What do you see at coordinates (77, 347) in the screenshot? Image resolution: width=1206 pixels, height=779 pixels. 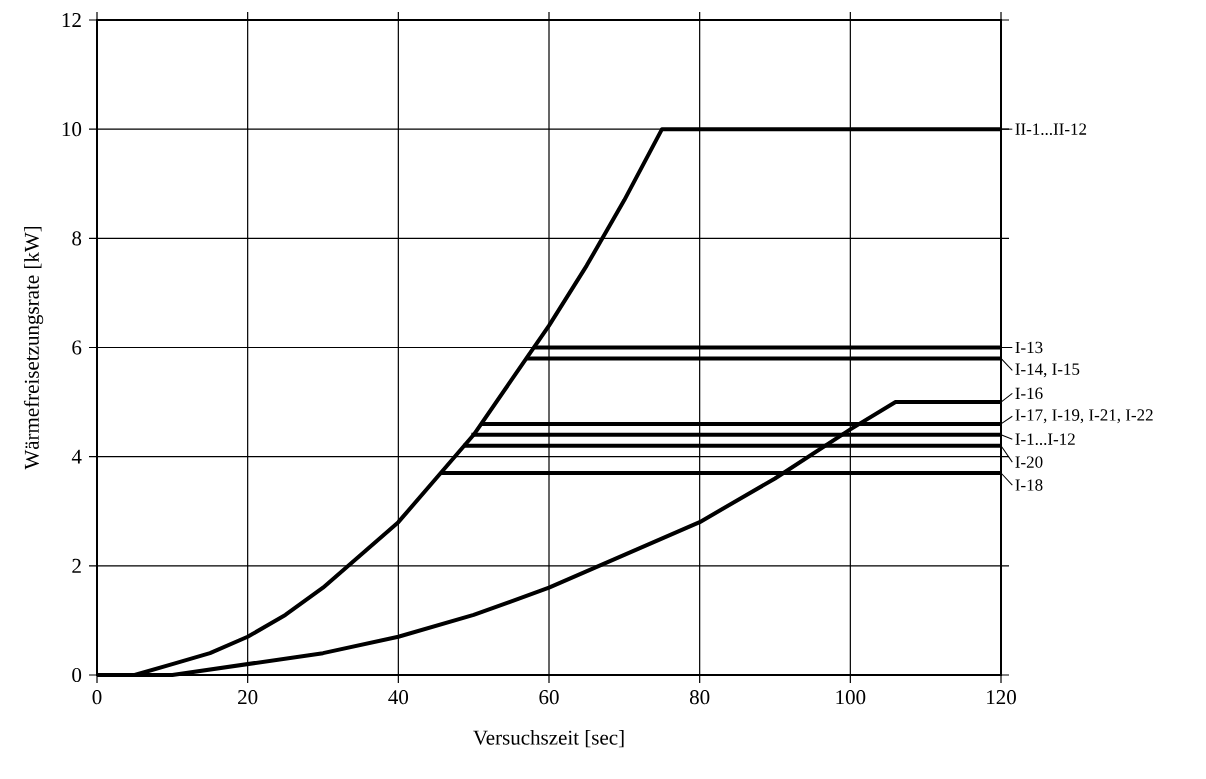 I see `y-tick-label: 6` at bounding box center [77, 347].